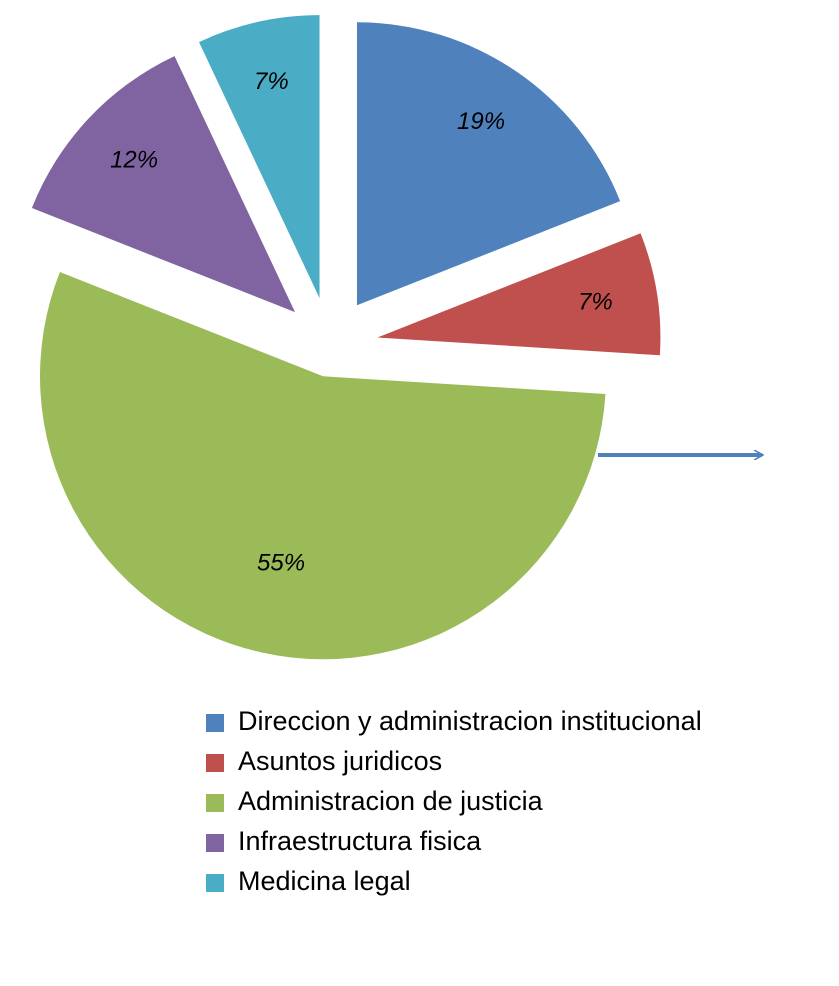 The height and width of the screenshot is (986, 839). What do you see at coordinates (360, 841) in the screenshot?
I see `legend-label: Infraestructura fisica` at bounding box center [360, 841].